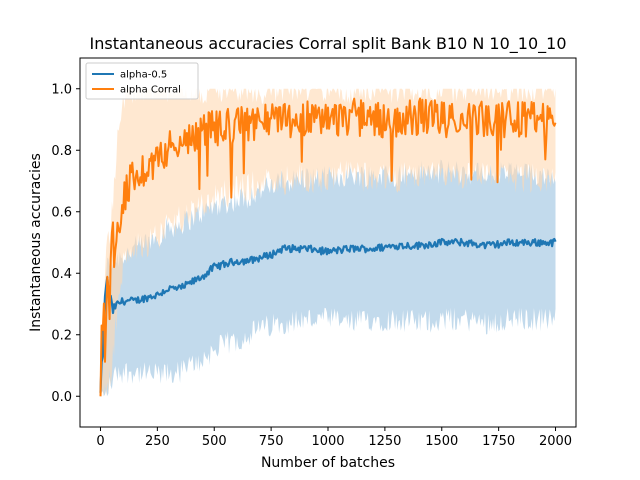 Image resolution: width=640 pixels, height=480 pixels. I want to click on x-tick-label: 1750, so click(498, 441).